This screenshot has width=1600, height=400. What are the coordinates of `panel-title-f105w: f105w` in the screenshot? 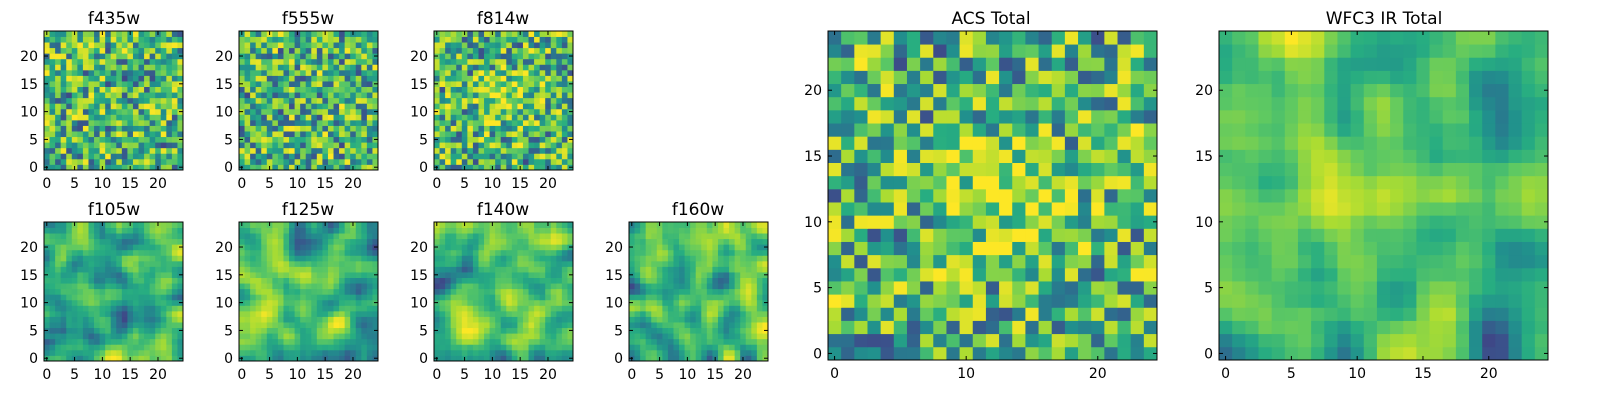 It's located at (114, 210).